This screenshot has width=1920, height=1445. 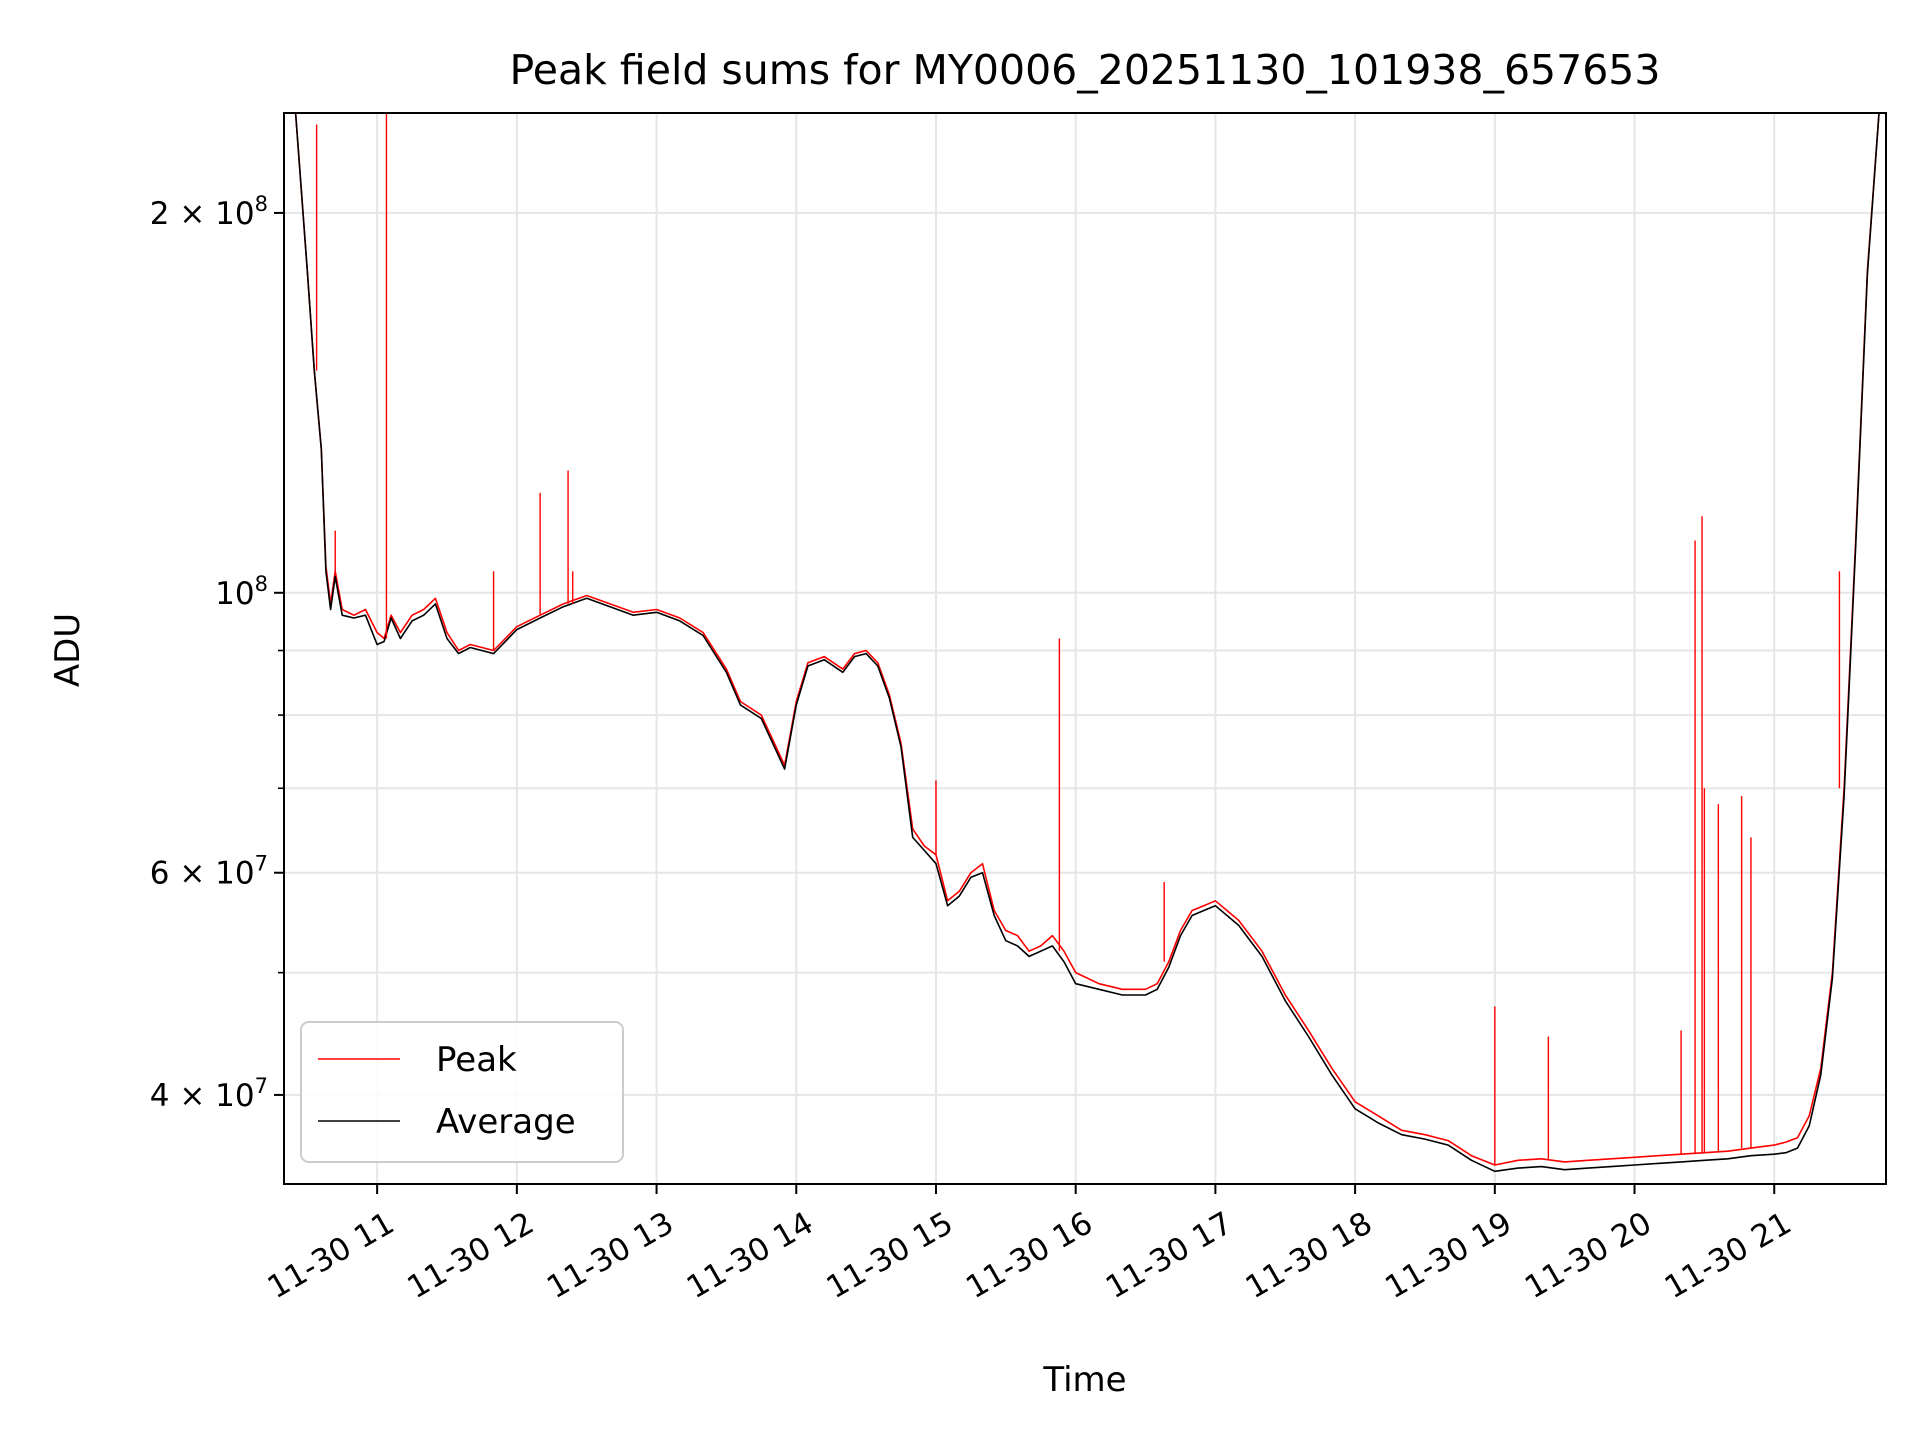 I want to click on y-axis-ticks: 4 × 107 6 × 107 108 2 × 108, so click(x=217, y=653).